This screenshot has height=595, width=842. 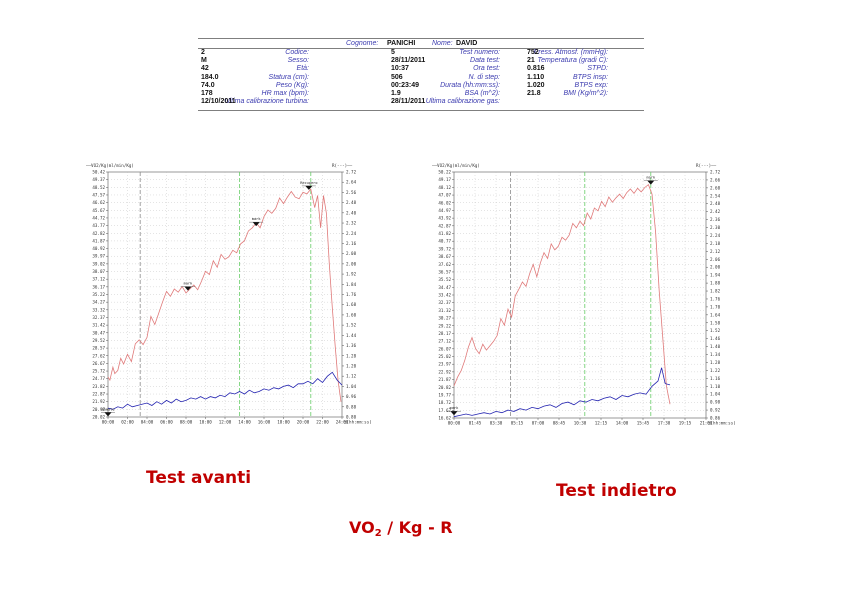 I want to click on info-label: Statura (cm):, so click(x=288, y=77).